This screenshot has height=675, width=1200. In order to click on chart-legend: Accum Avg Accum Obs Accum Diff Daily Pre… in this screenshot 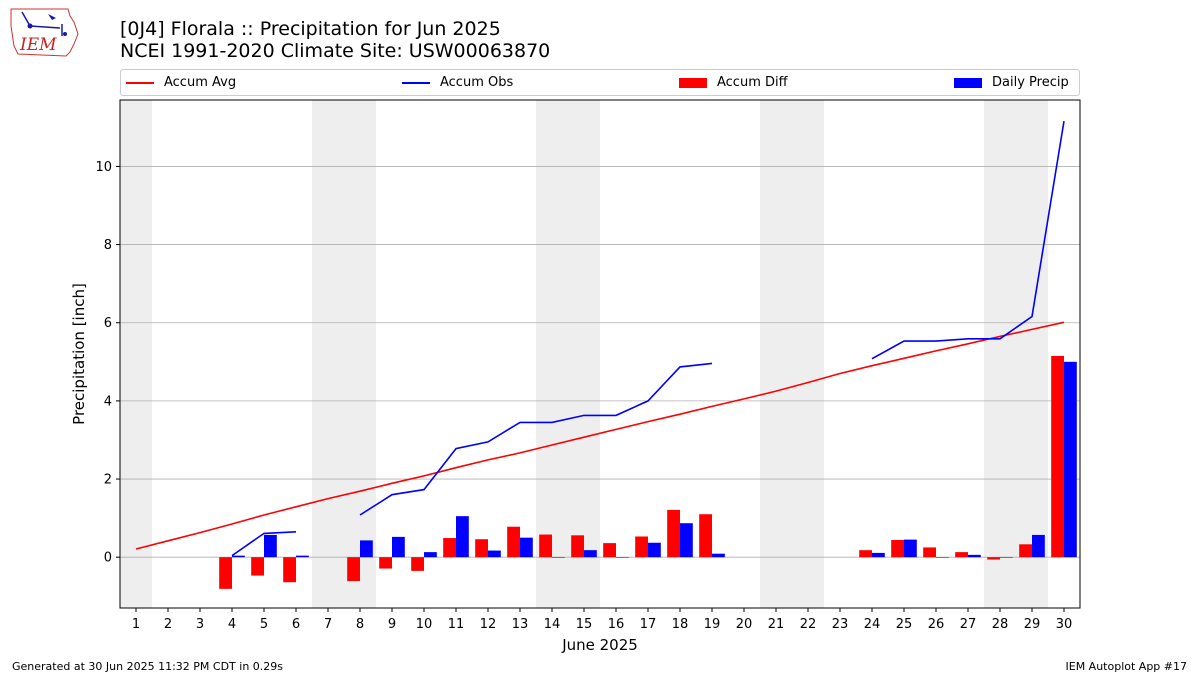, I will do `click(600, 82)`.